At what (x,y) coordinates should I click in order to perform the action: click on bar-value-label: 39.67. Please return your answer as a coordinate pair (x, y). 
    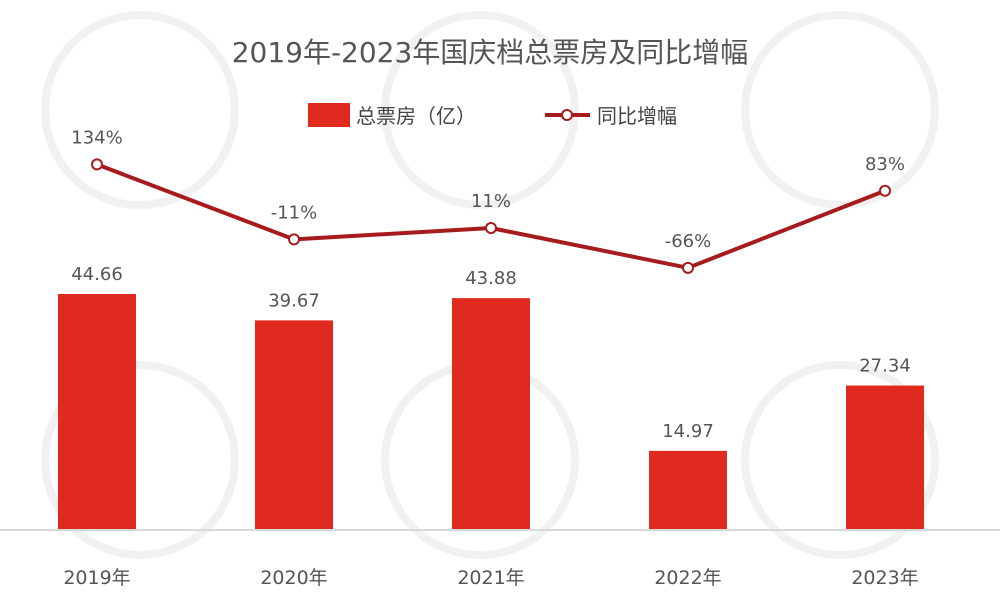
    Looking at the image, I should click on (294, 300).